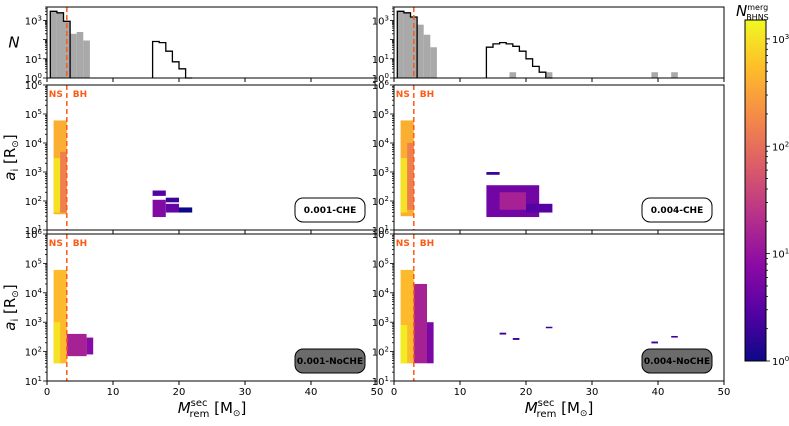 This screenshot has height=426, width=789. I want to click on model-label: 0.004-NoCHE, so click(677, 362).